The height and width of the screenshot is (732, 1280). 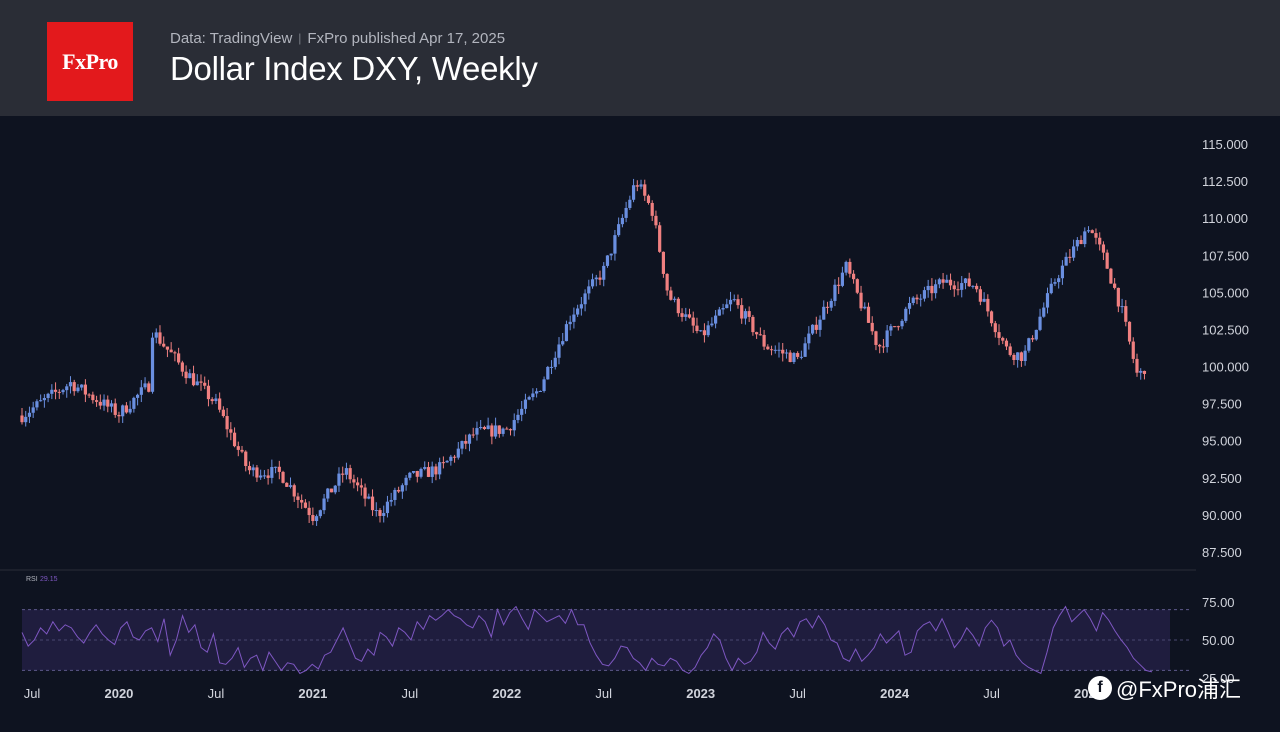 I want to click on time-tick-label: Jul, so click(x=603, y=693).